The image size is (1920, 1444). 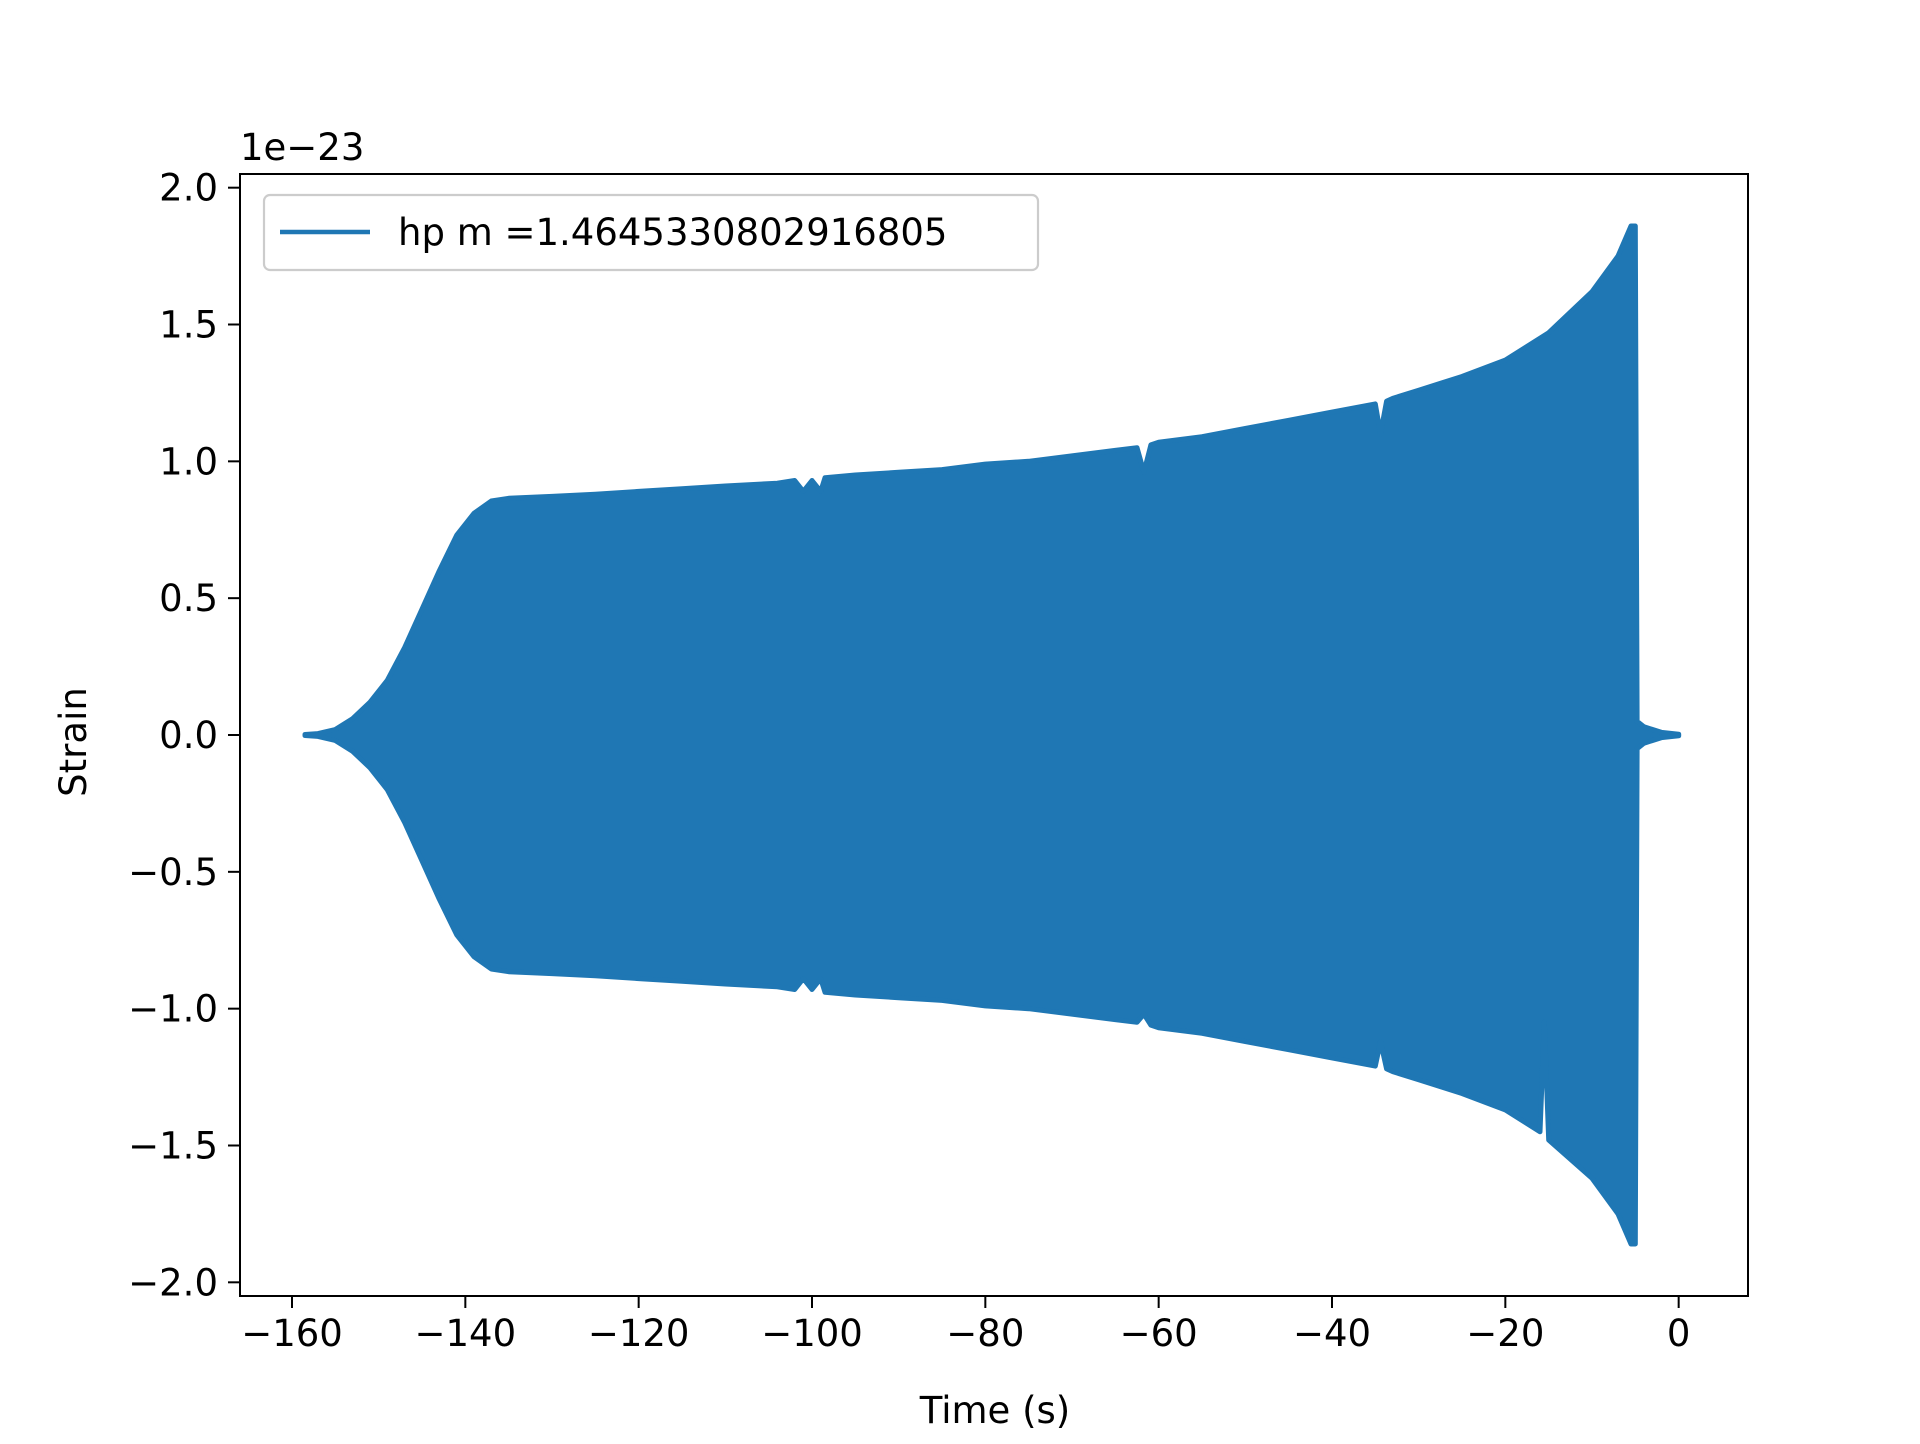 What do you see at coordinates (188, 735) in the screenshot?
I see `y-tick-label: 0.0` at bounding box center [188, 735].